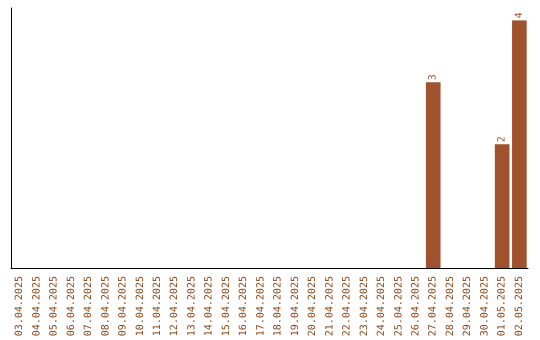  Describe the element at coordinates (433, 77) in the screenshot. I see `data-label: 3` at that location.